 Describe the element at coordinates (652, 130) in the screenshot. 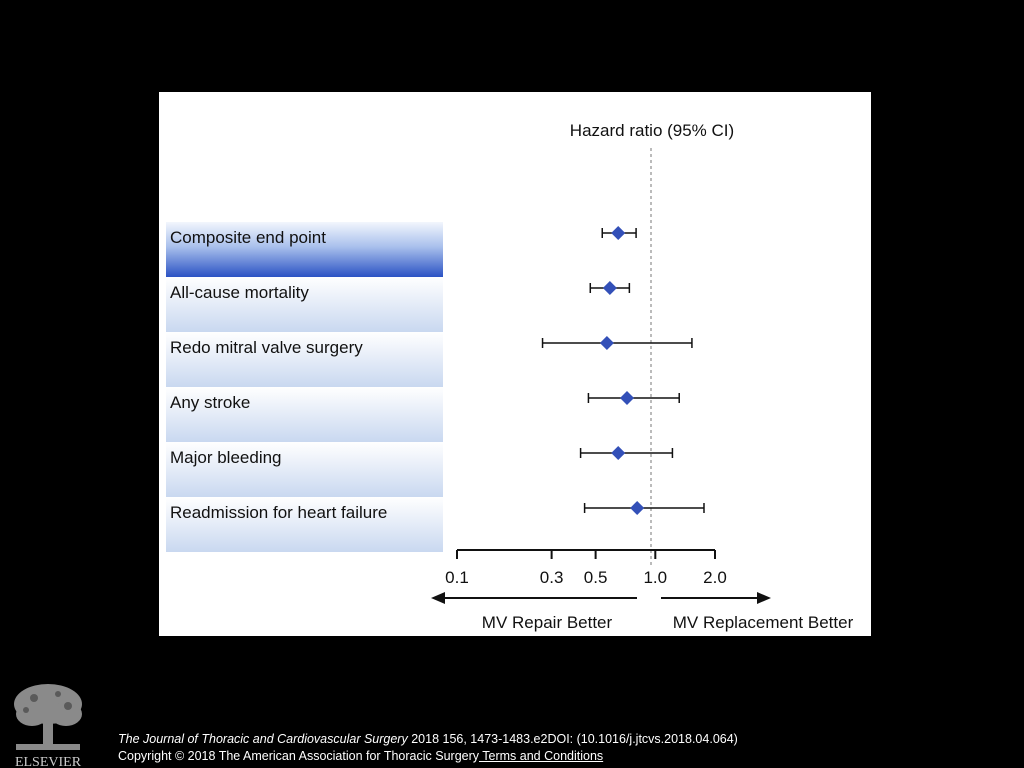

I see `plot-title: Hazard ratio (95% CI)` at that location.